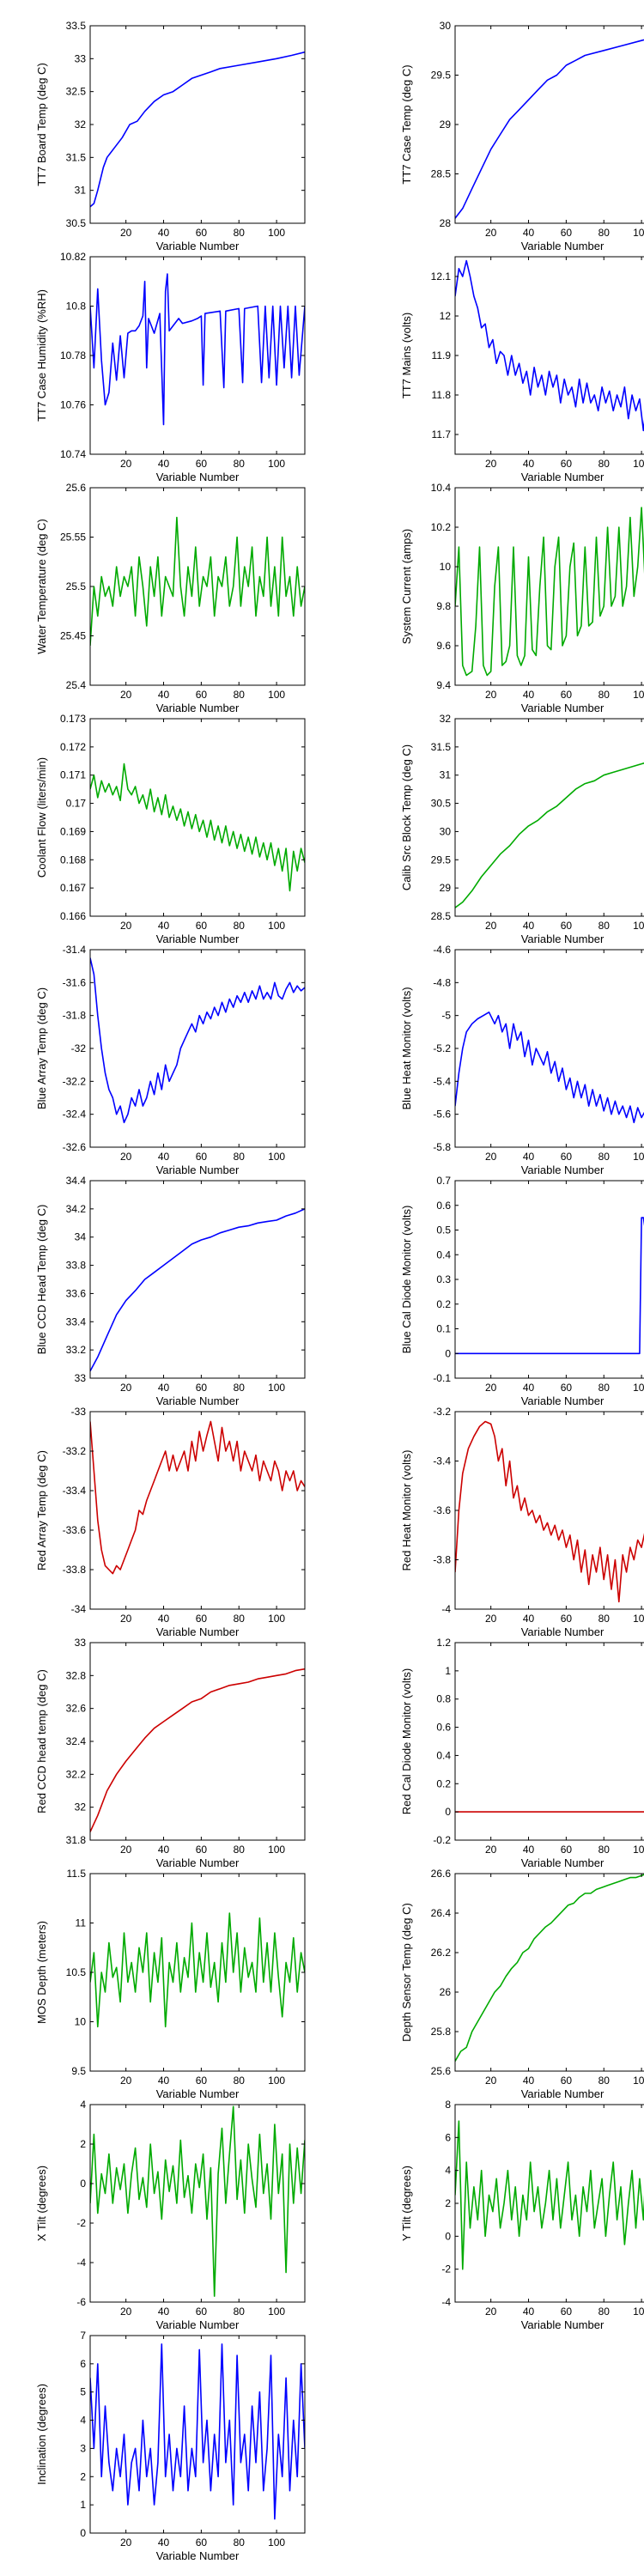 This screenshot has height=2576, width=644. Describe the element at coordinates (41, 1510) in the screenshot. I see `y-axis-label: Red Array Temp (deg C)` at that location.